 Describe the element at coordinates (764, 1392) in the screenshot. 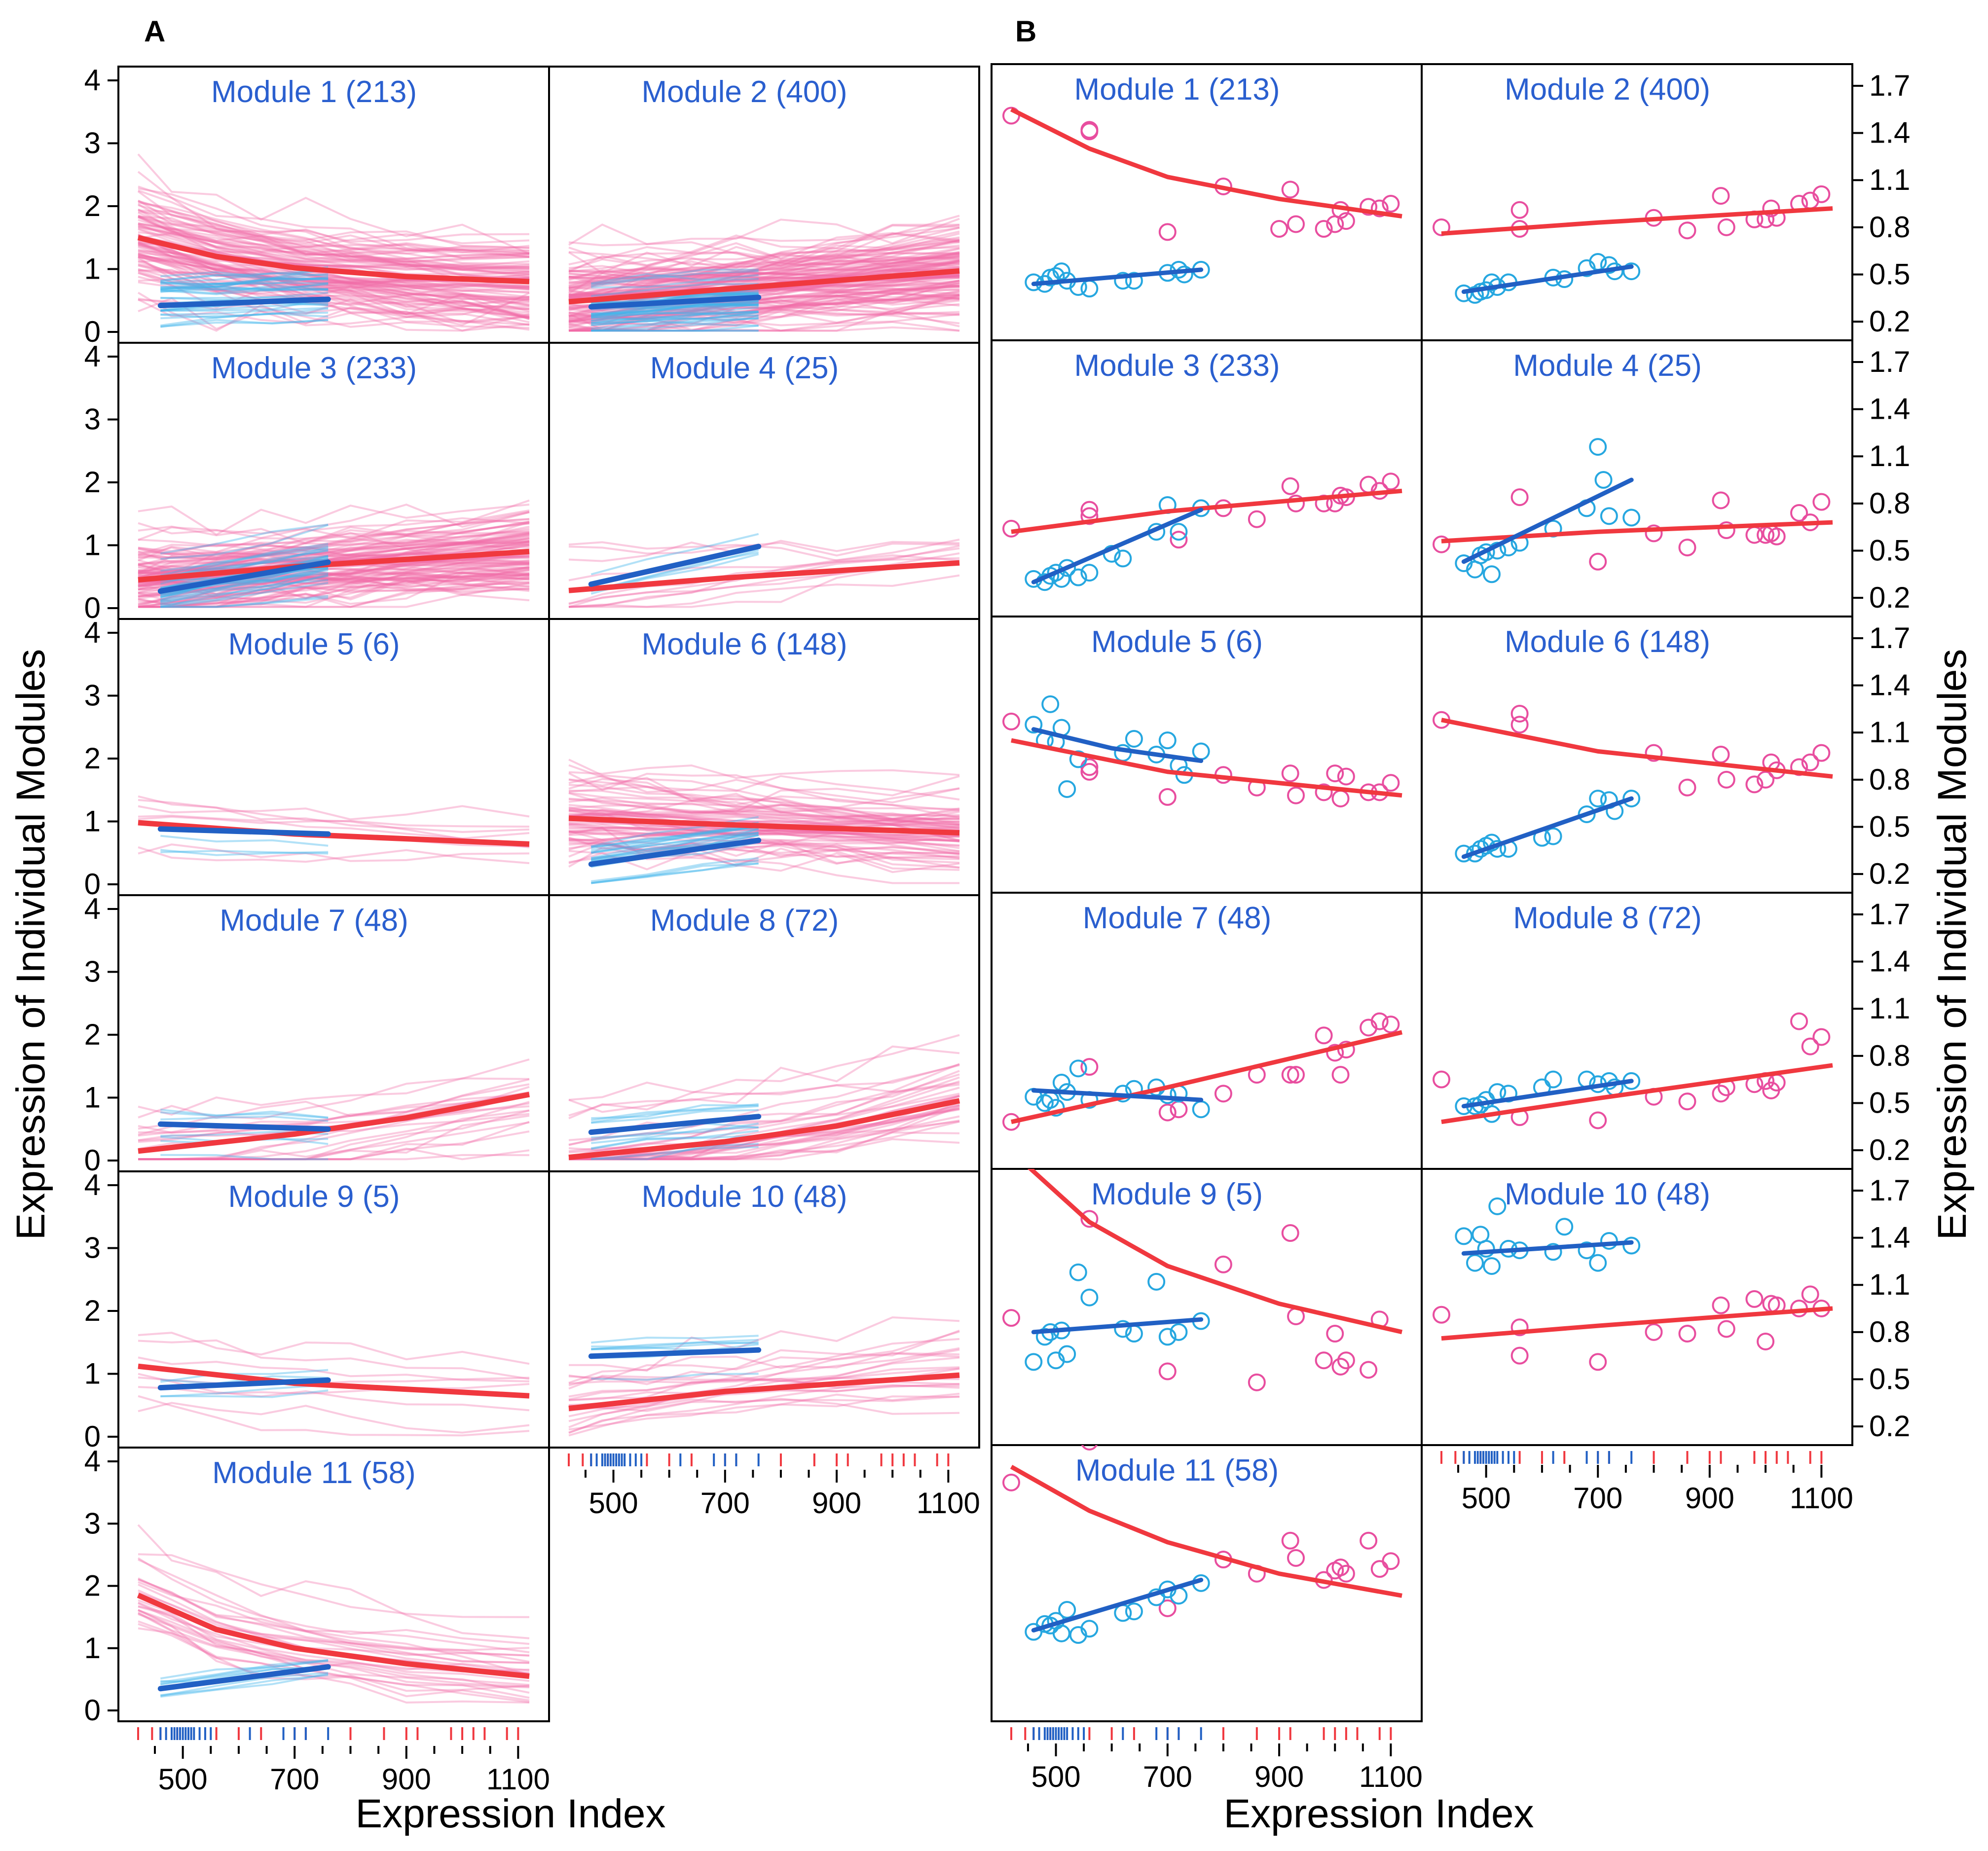

I see `red-fit-line` at that location.